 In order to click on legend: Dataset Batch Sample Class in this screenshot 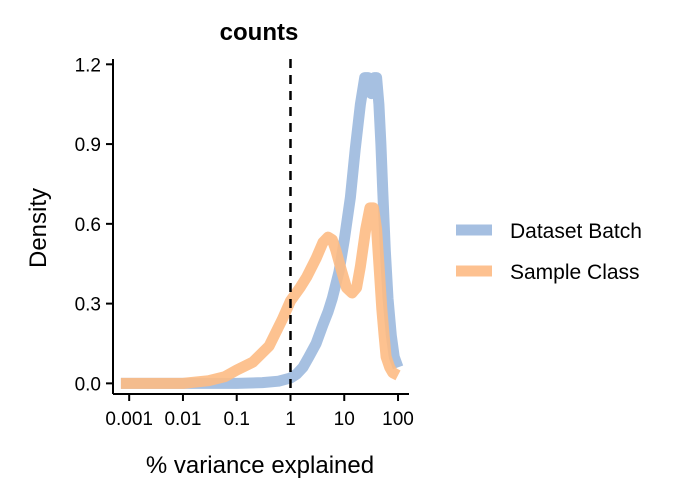, I will do `click(549, 252)`.